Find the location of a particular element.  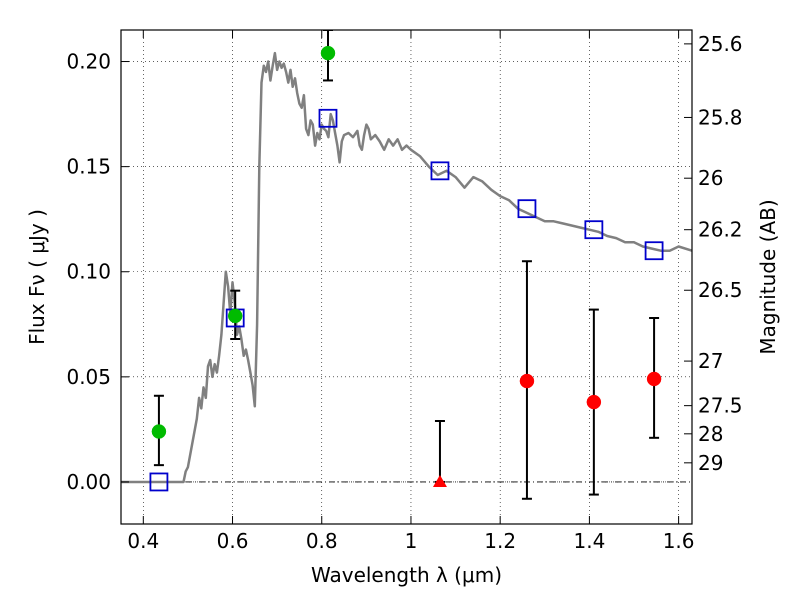

y2-axis-title: Magnitude (AB) is located at coordinates (768, 276).